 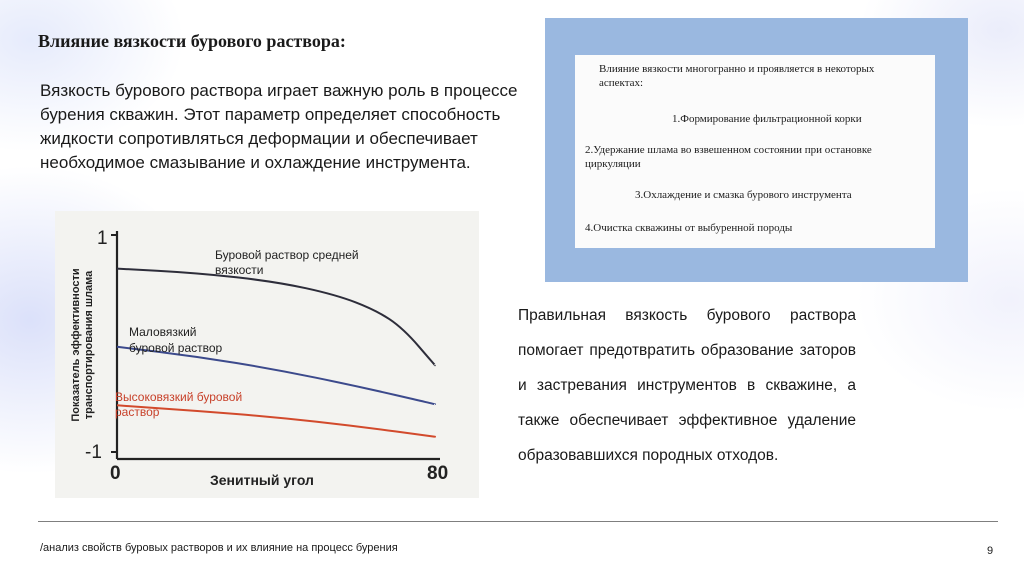 I want to click on aspect-item-1: 1.Формирование фильтрационной корки, so click(x=767, y=119).